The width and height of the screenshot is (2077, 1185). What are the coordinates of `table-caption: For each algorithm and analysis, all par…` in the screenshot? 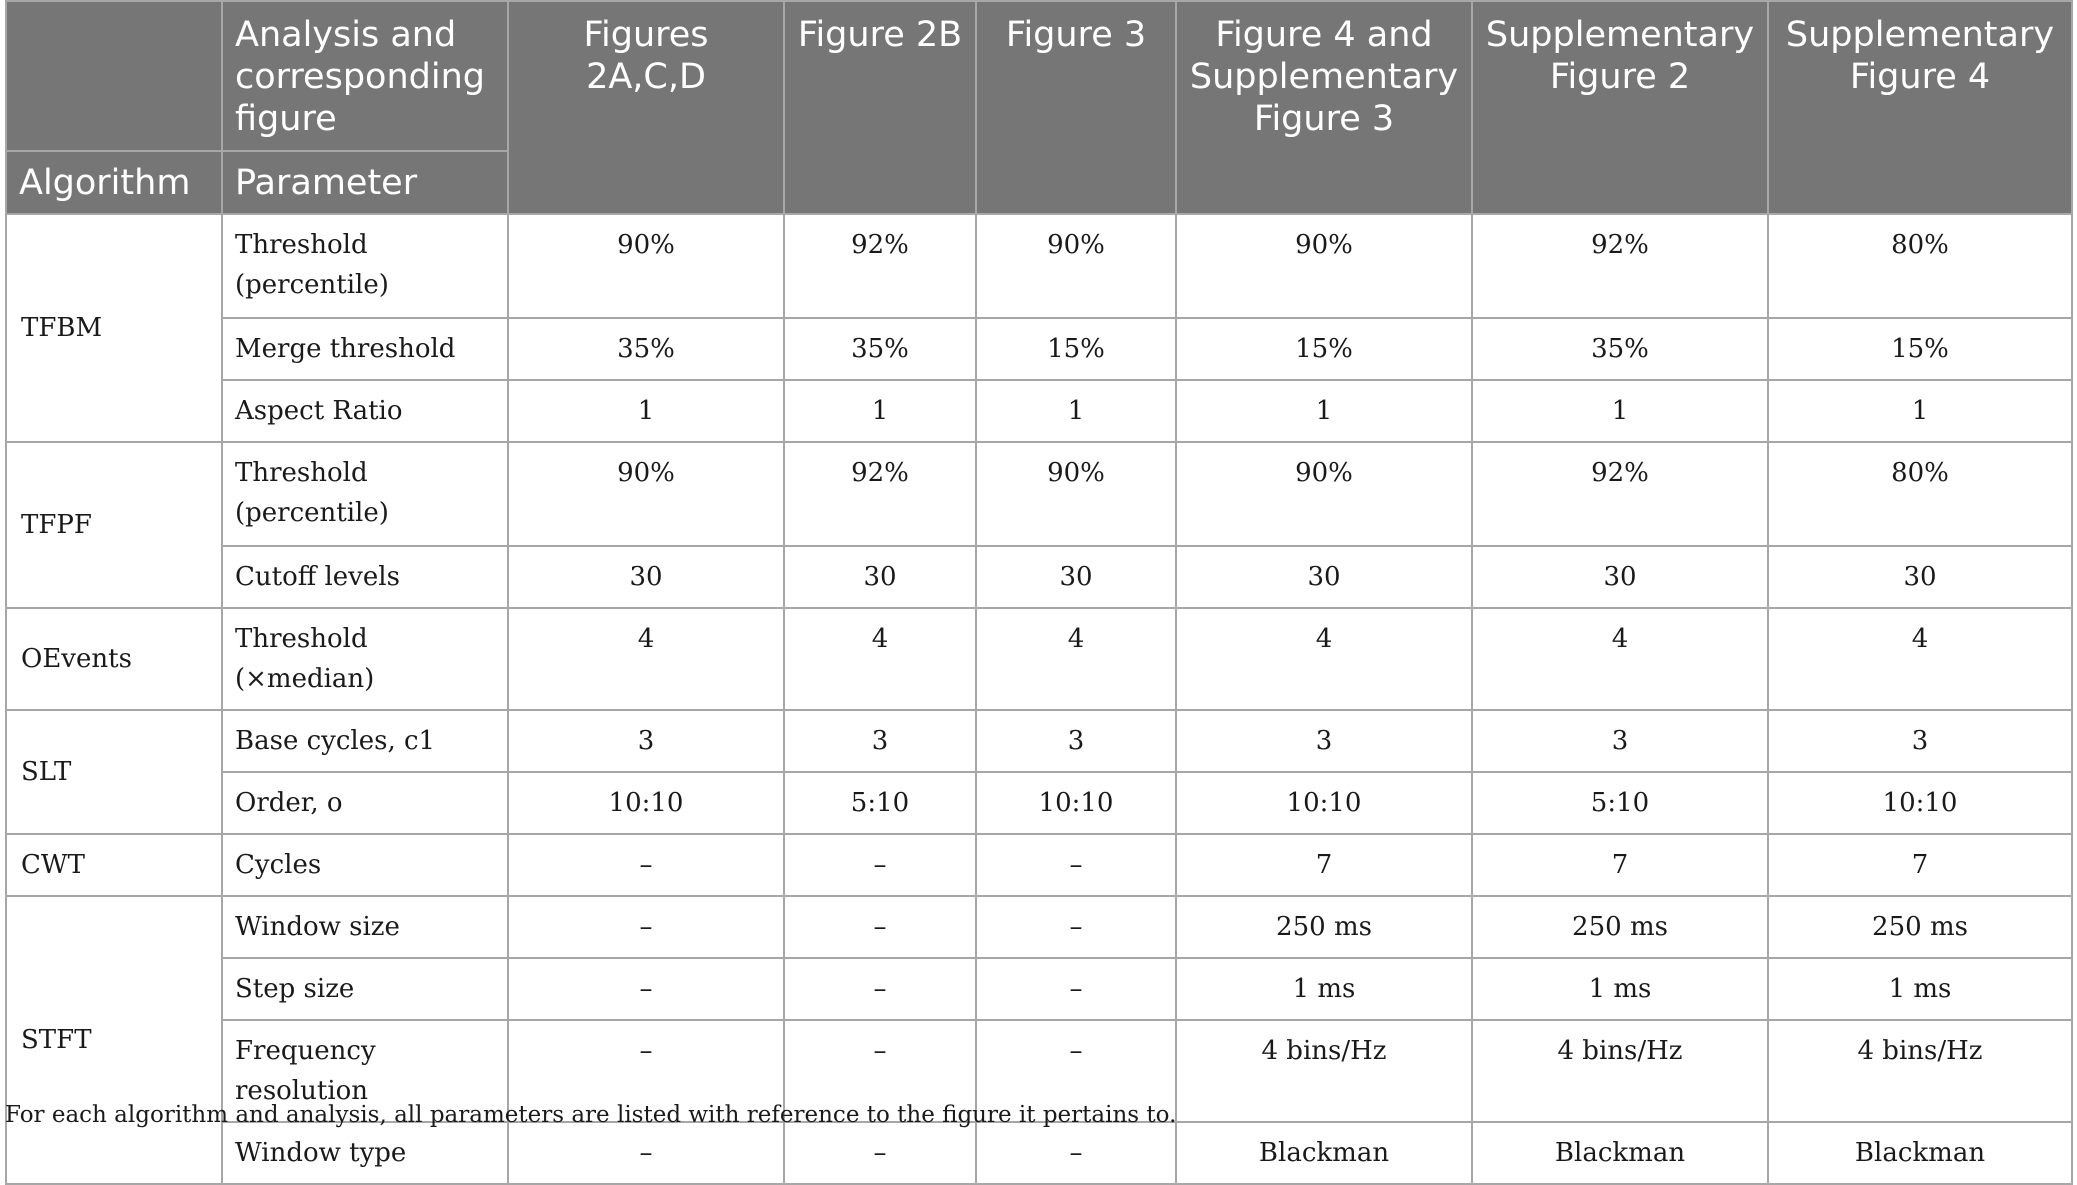 It's located at (591, 1115).